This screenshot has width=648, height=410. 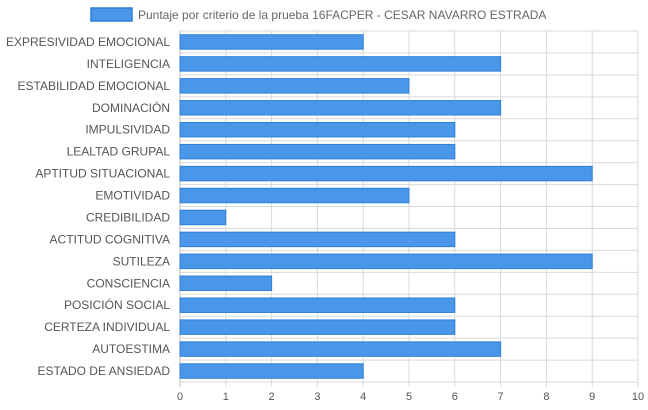 I want to click on category-label: ESTADO DE ANSIEDAD, so click(x=104, y=371).